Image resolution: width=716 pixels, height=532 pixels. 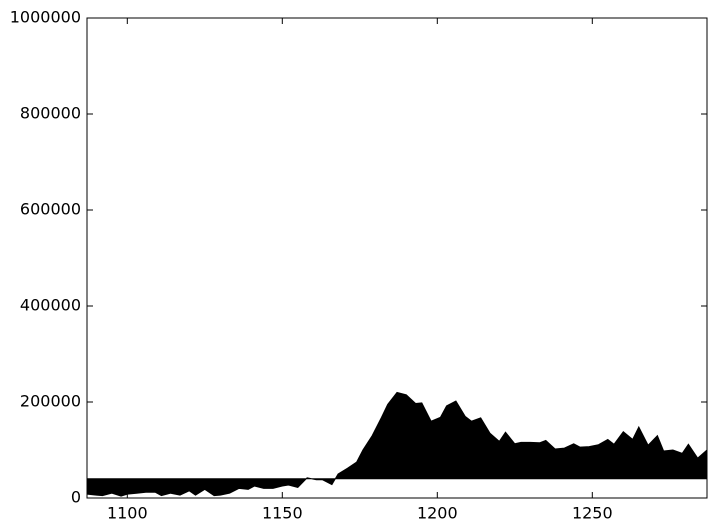 What do you see at coordinates (50, 209) in the screenshot?
I see `y-tick-label: 600000` at bounding box center [50, 209].